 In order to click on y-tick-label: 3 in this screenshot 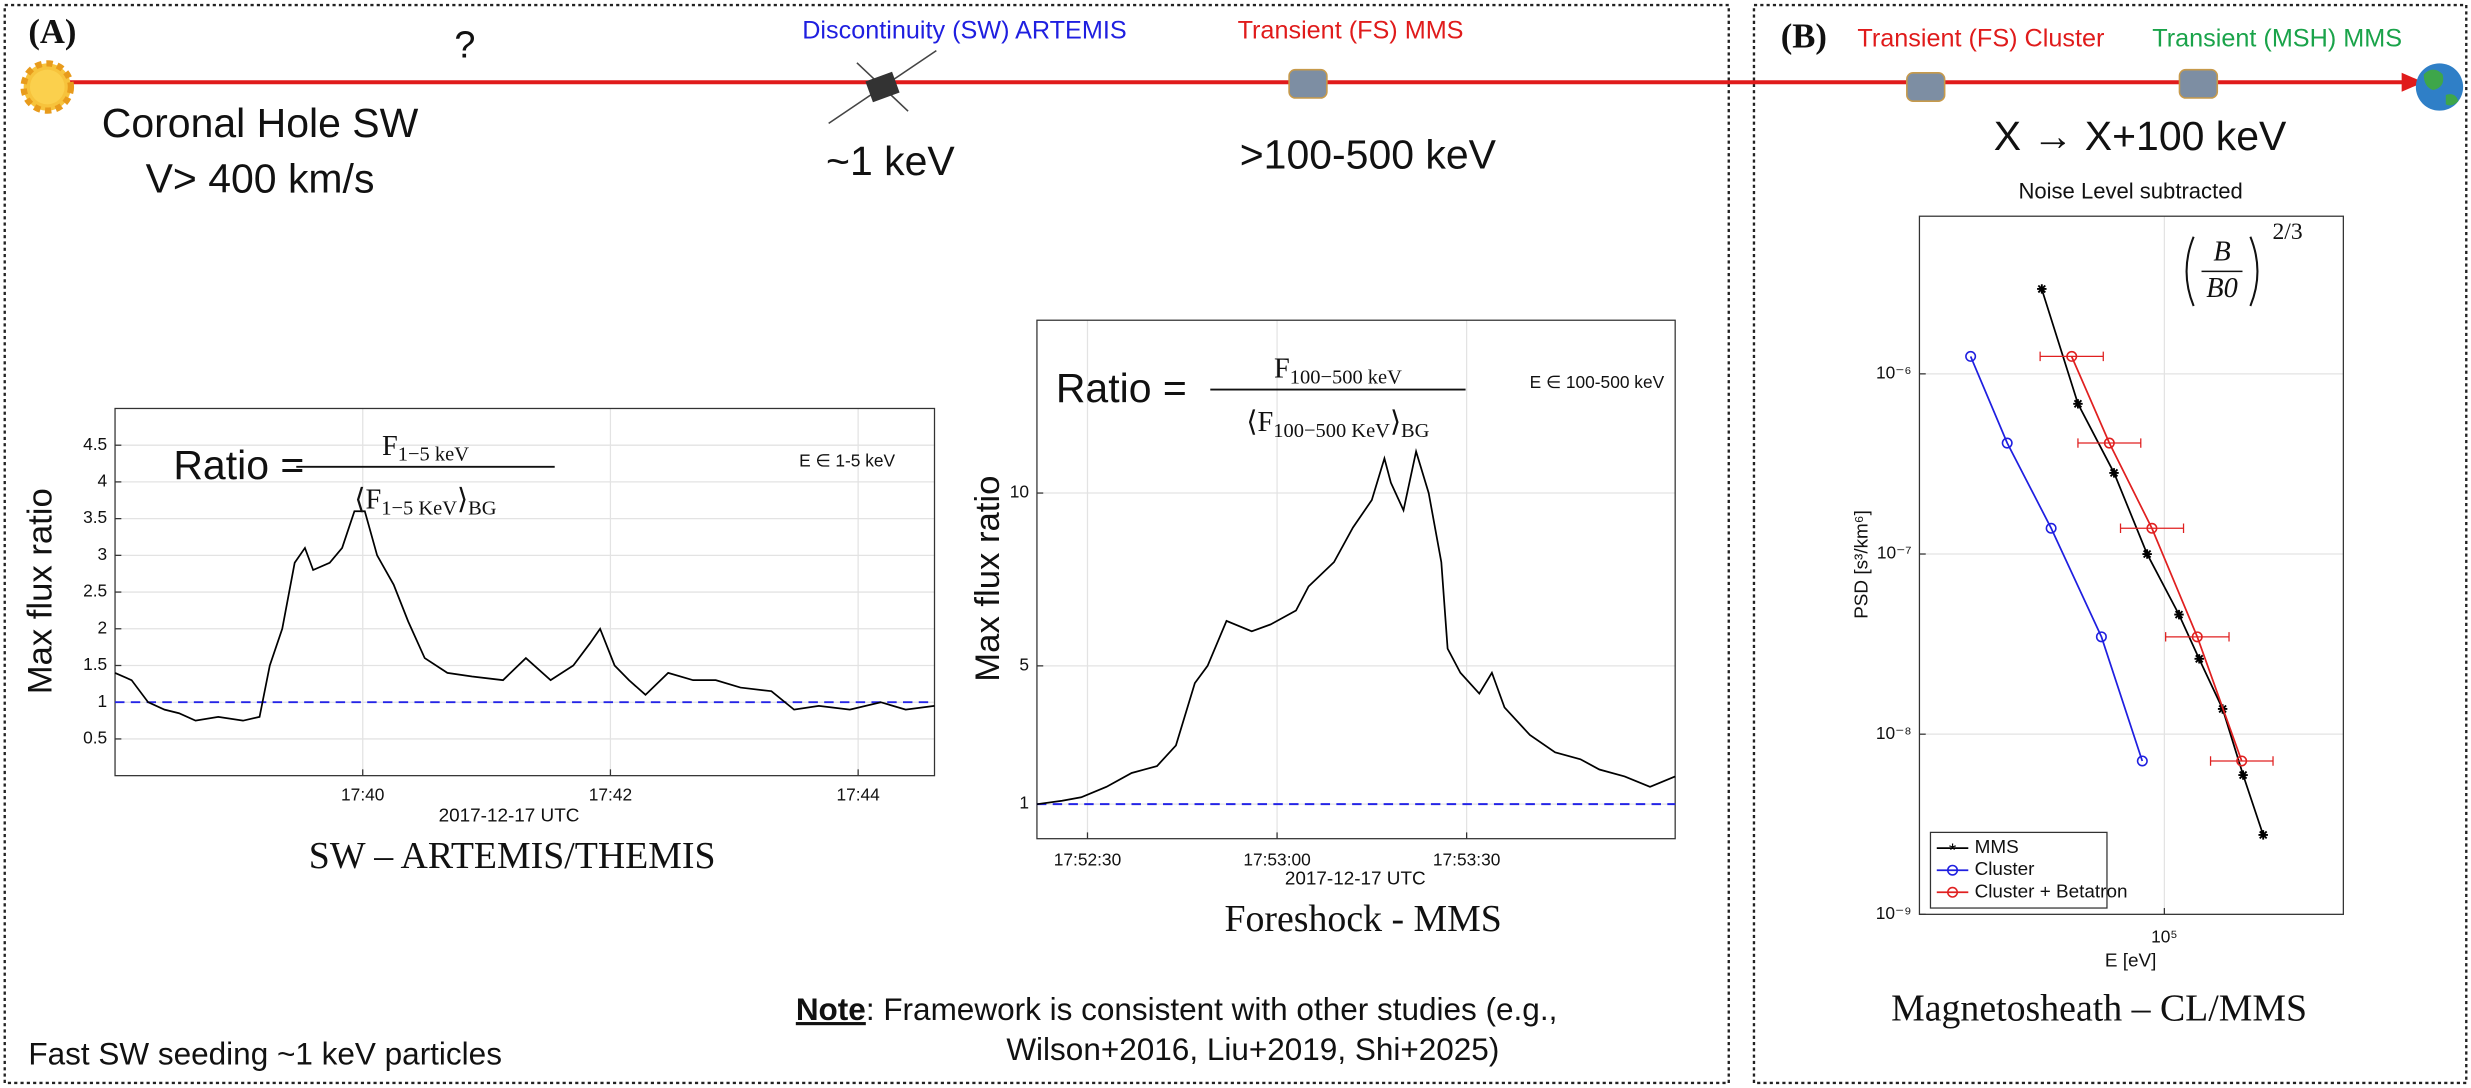, I will do `click(103, 554)`.